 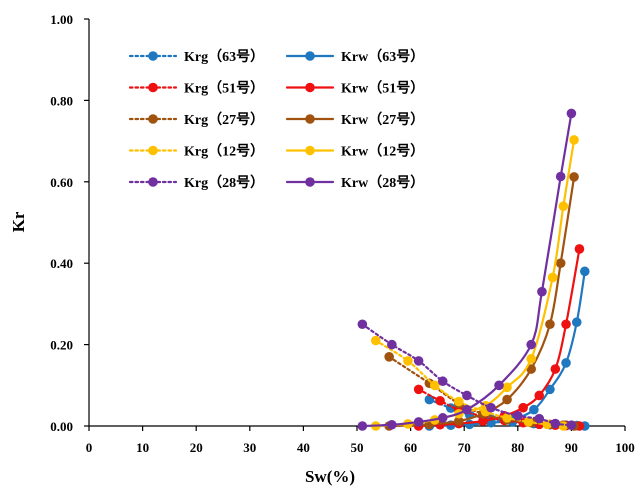 I want to click on legend-item: Krw（63号）, so click(x=354, y=57).